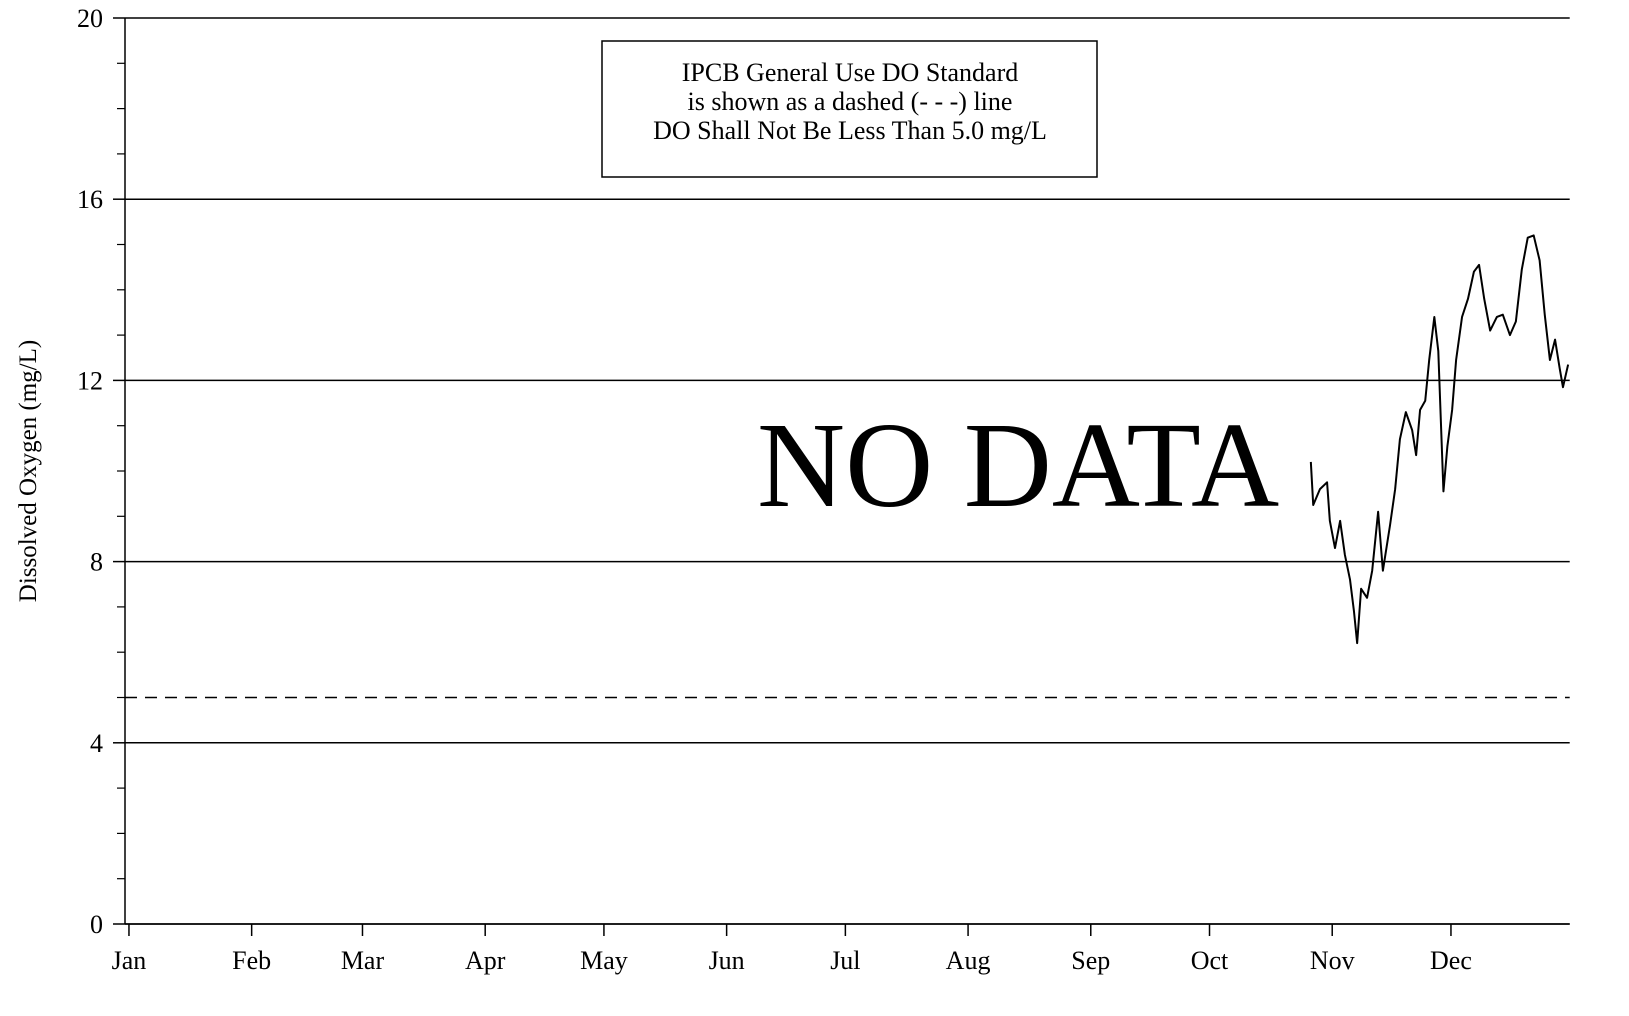 The width and height of the screenshot is (1629, 1016). I want to click on x-tick-label: May, so click(604, 960).